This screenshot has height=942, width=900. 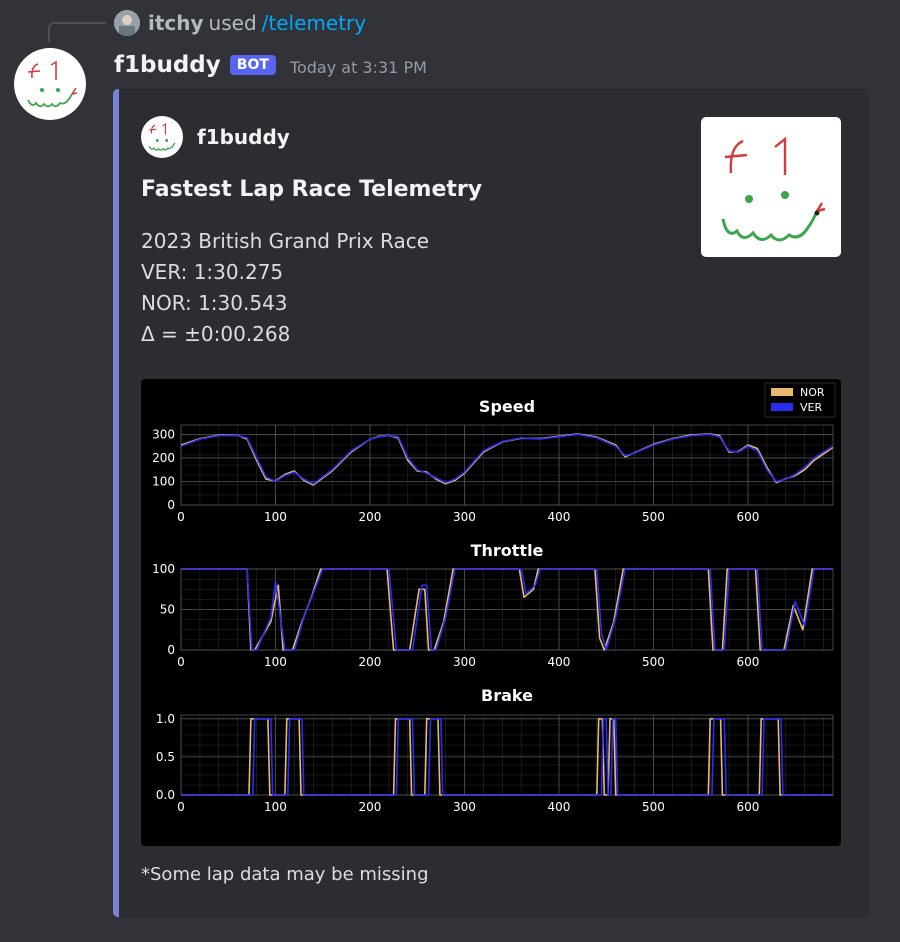 I want to click on reply-used-text: used, so click(x=232, y=23).